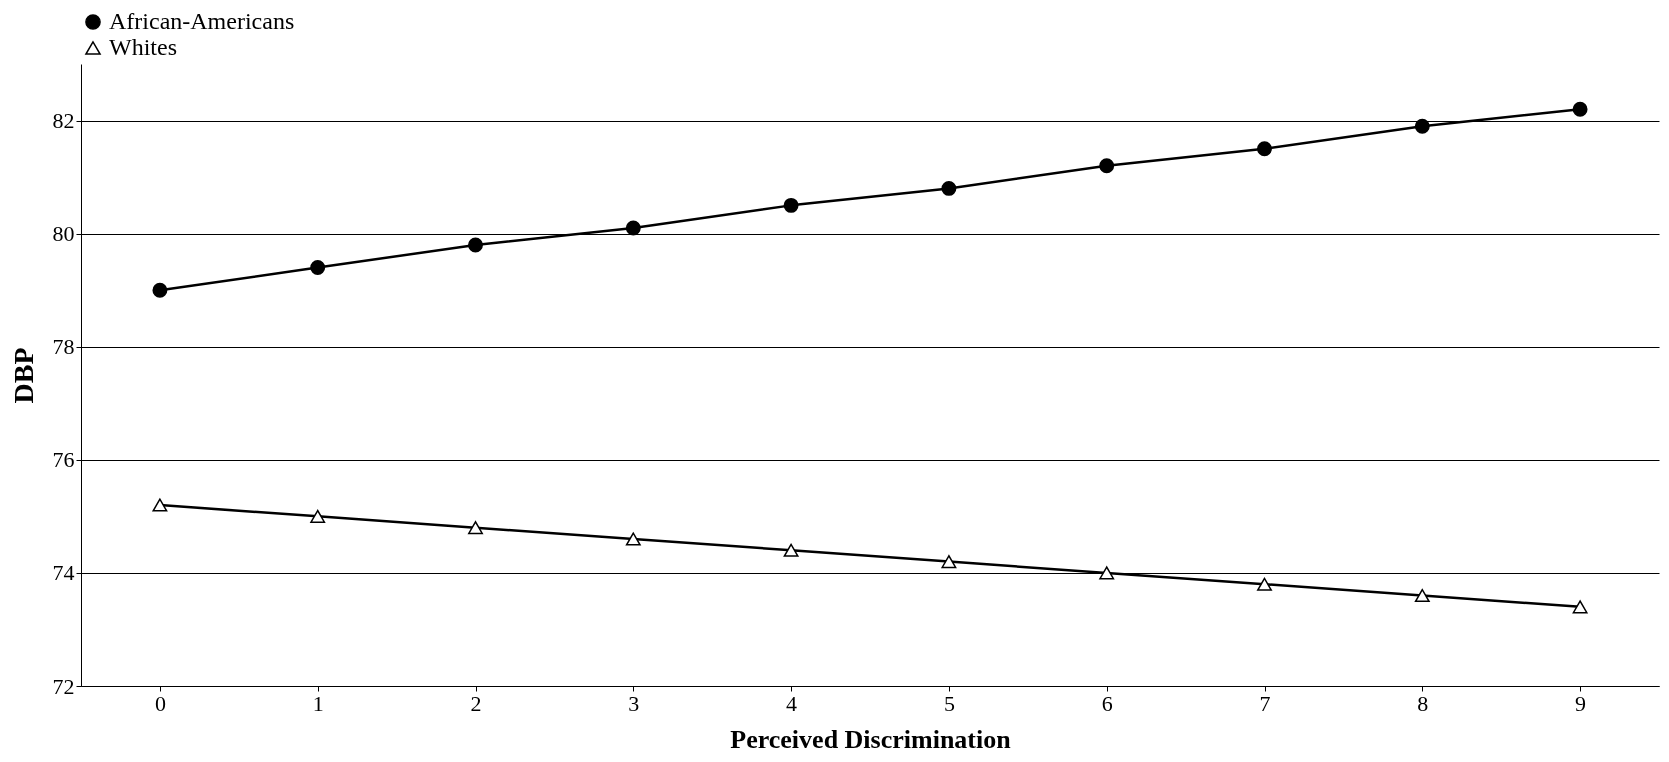 This screenshot has height=762, width=1669. I want to click on y-tick-label: 76, so click(63, 460).